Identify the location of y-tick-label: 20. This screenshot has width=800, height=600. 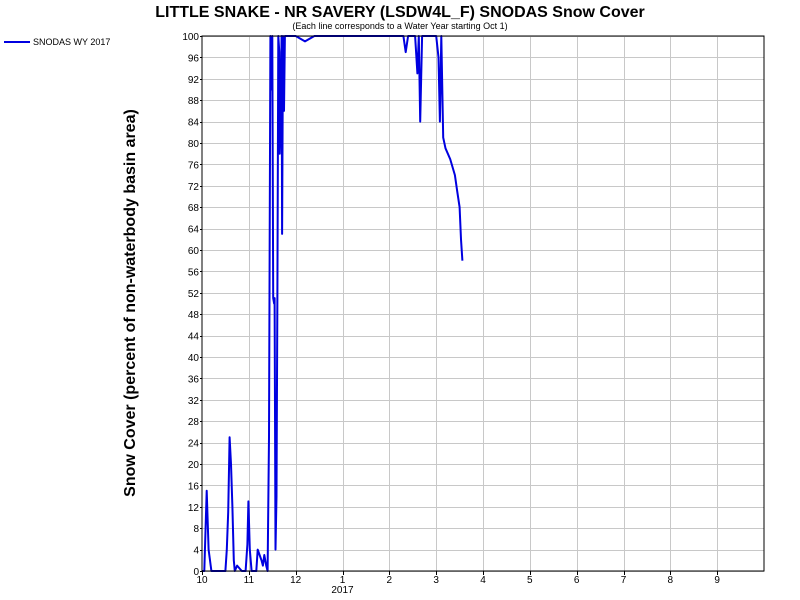
(194, 465).